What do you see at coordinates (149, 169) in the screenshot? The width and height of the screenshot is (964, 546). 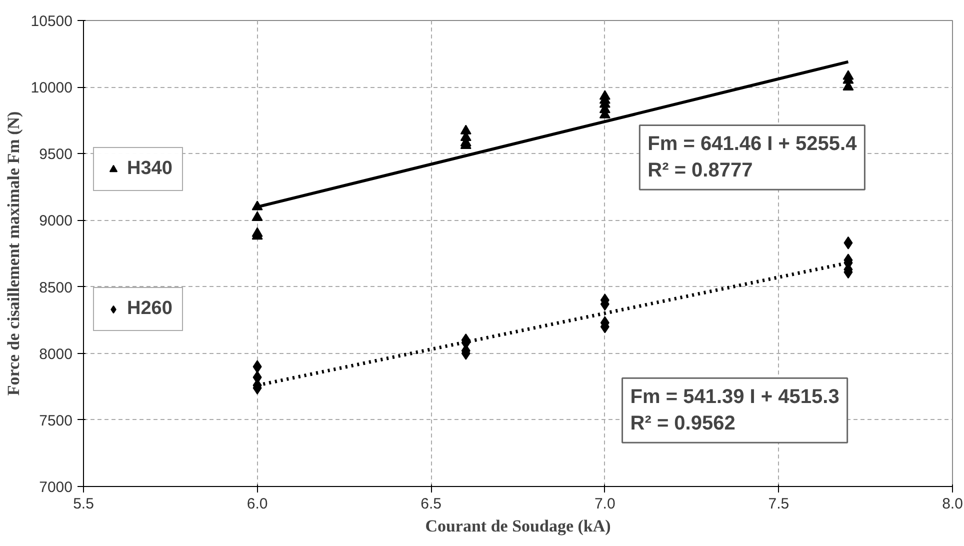 I see `legend-label: H340` at bounding box center [149, 169].